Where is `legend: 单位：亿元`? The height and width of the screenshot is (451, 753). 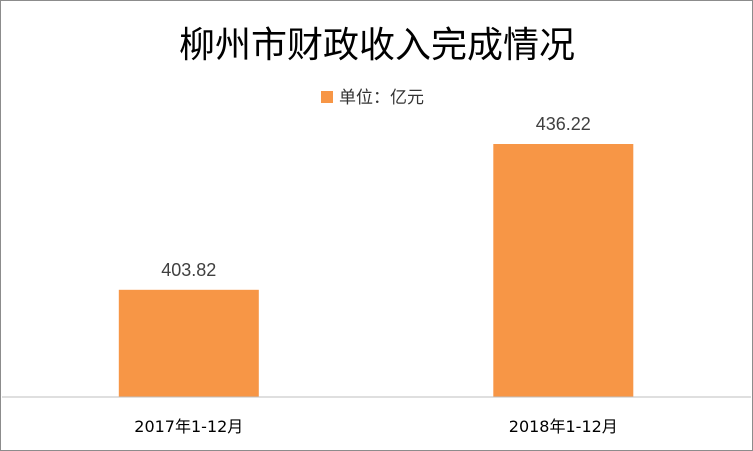 legend: 单位：亿元 is located at coordinates (372, 98).